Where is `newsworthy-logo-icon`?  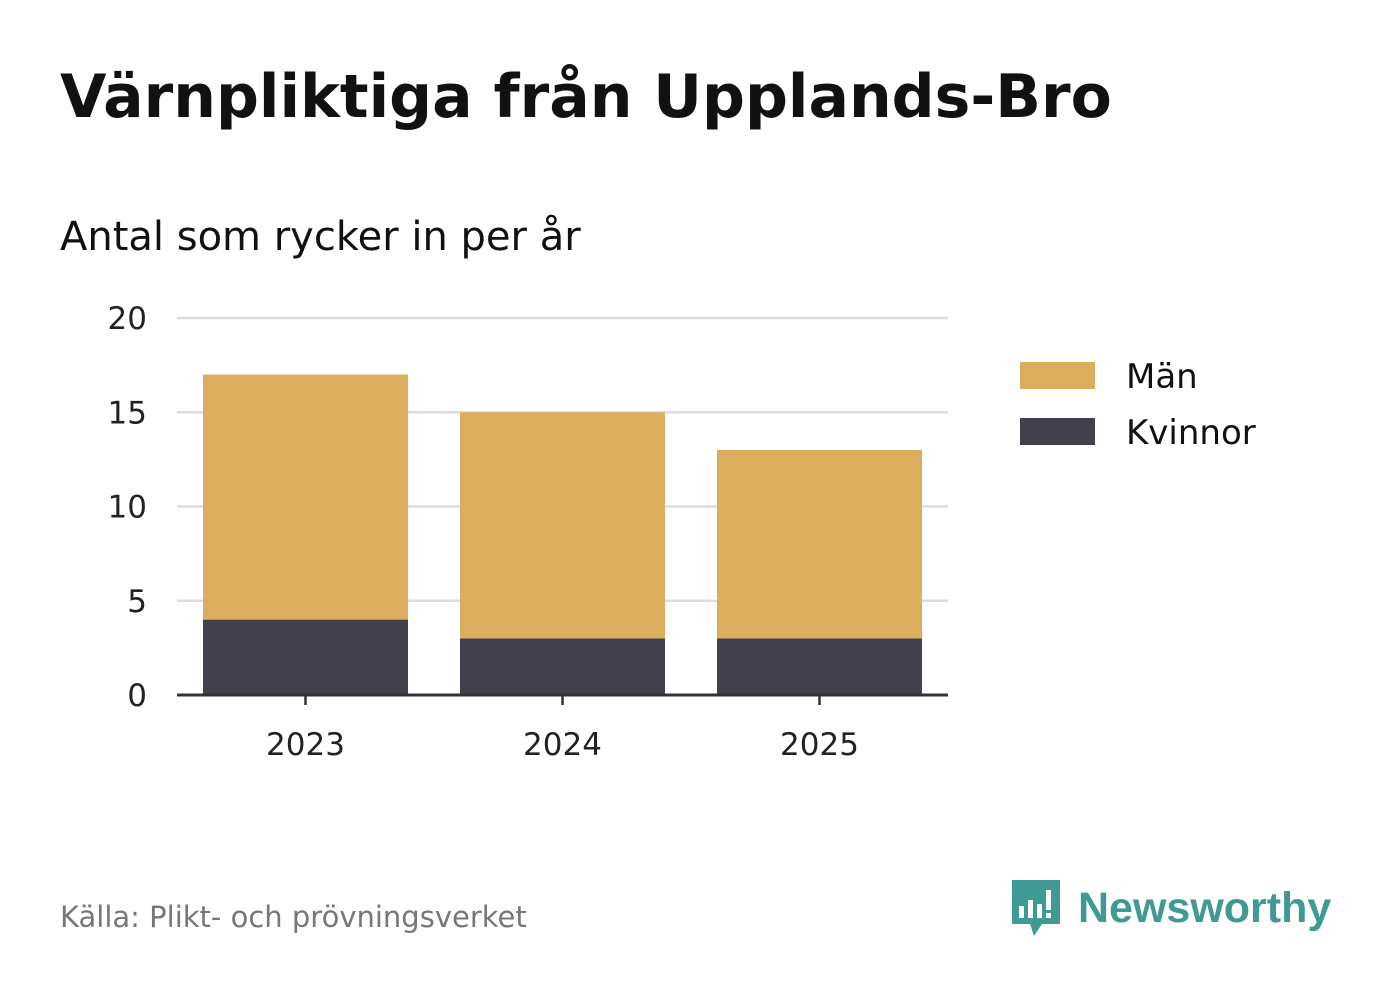
newsworthy-logo-icon is located at coordinates (1036, 908).